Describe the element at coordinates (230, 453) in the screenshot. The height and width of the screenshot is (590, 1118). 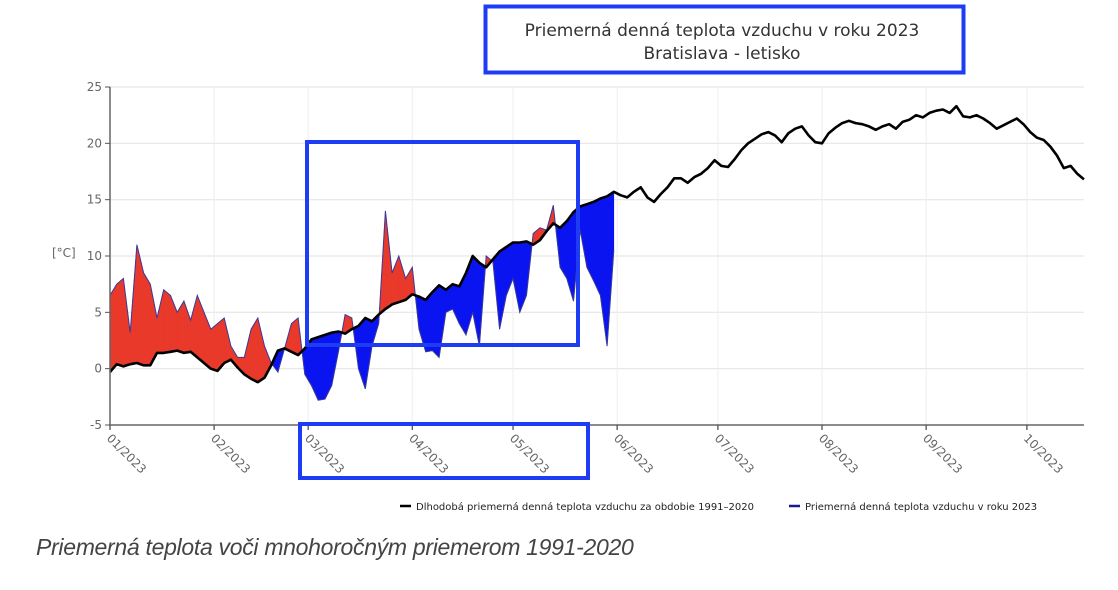
I see `x-tick-label: 02/2023` at that location.